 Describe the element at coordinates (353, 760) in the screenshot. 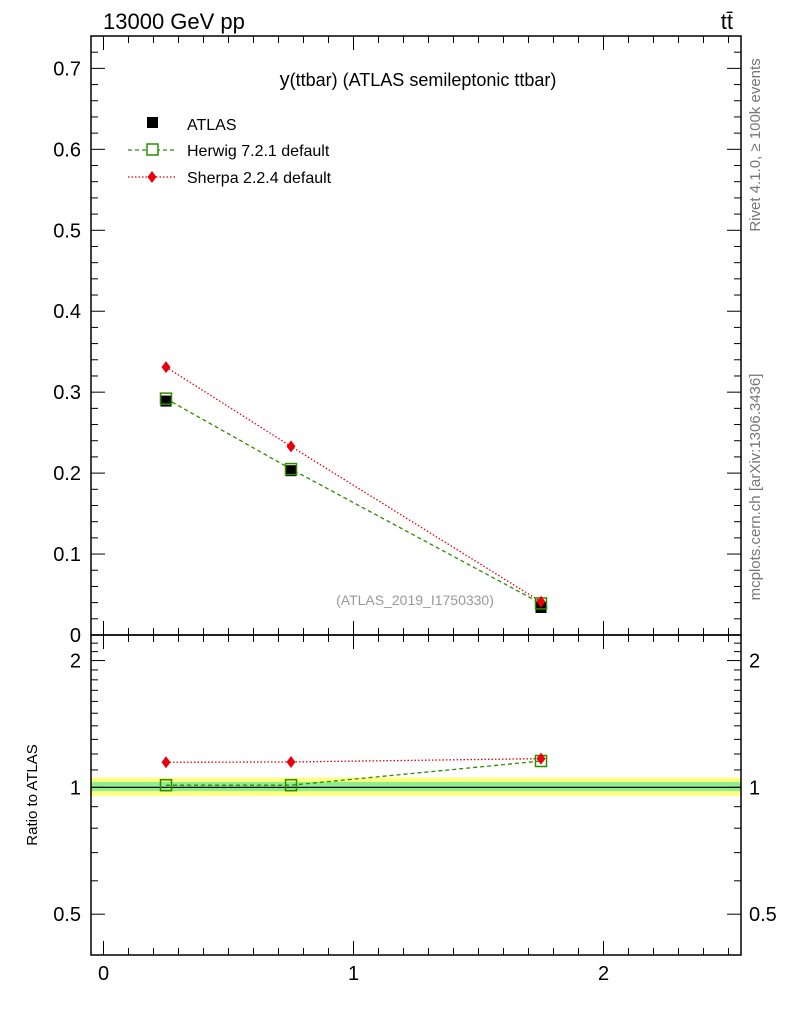

I see `ratio-sherpa-line` at that location.